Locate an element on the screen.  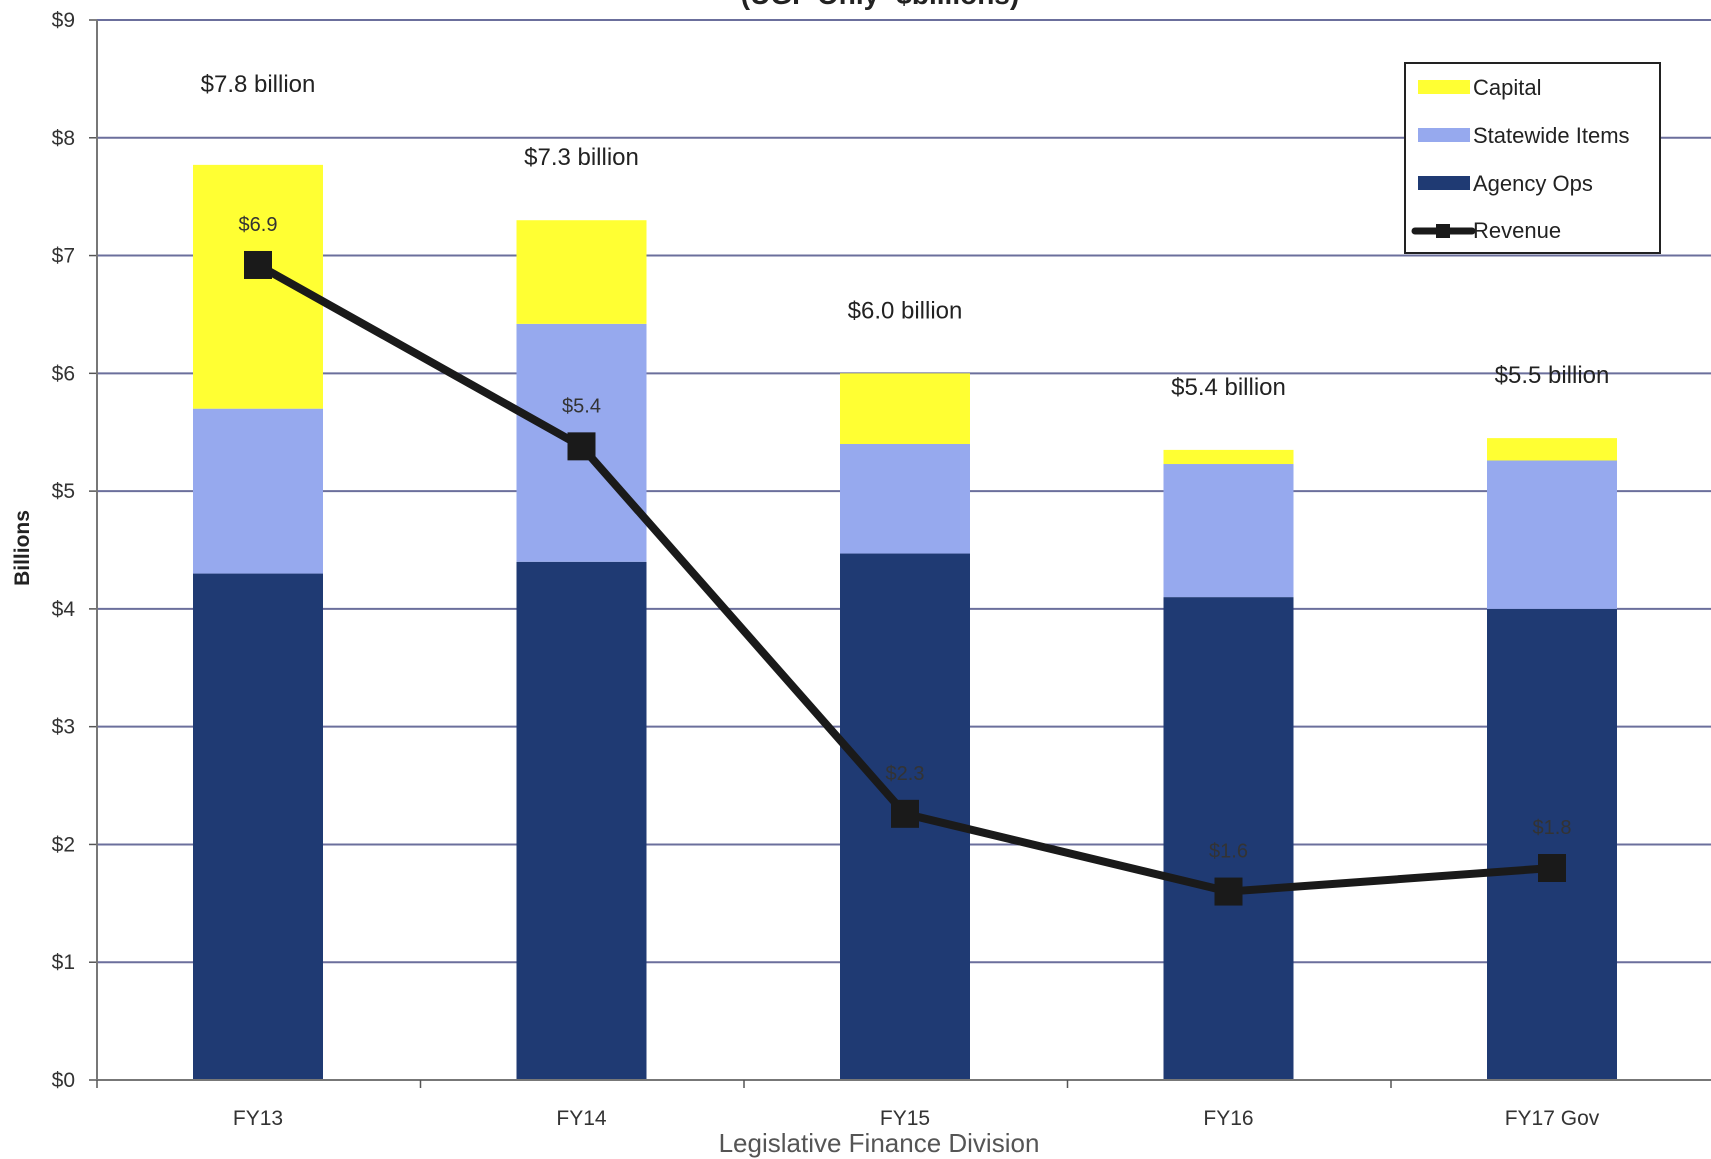
y-tick-label: $5 is located at coordinates (63, 491).